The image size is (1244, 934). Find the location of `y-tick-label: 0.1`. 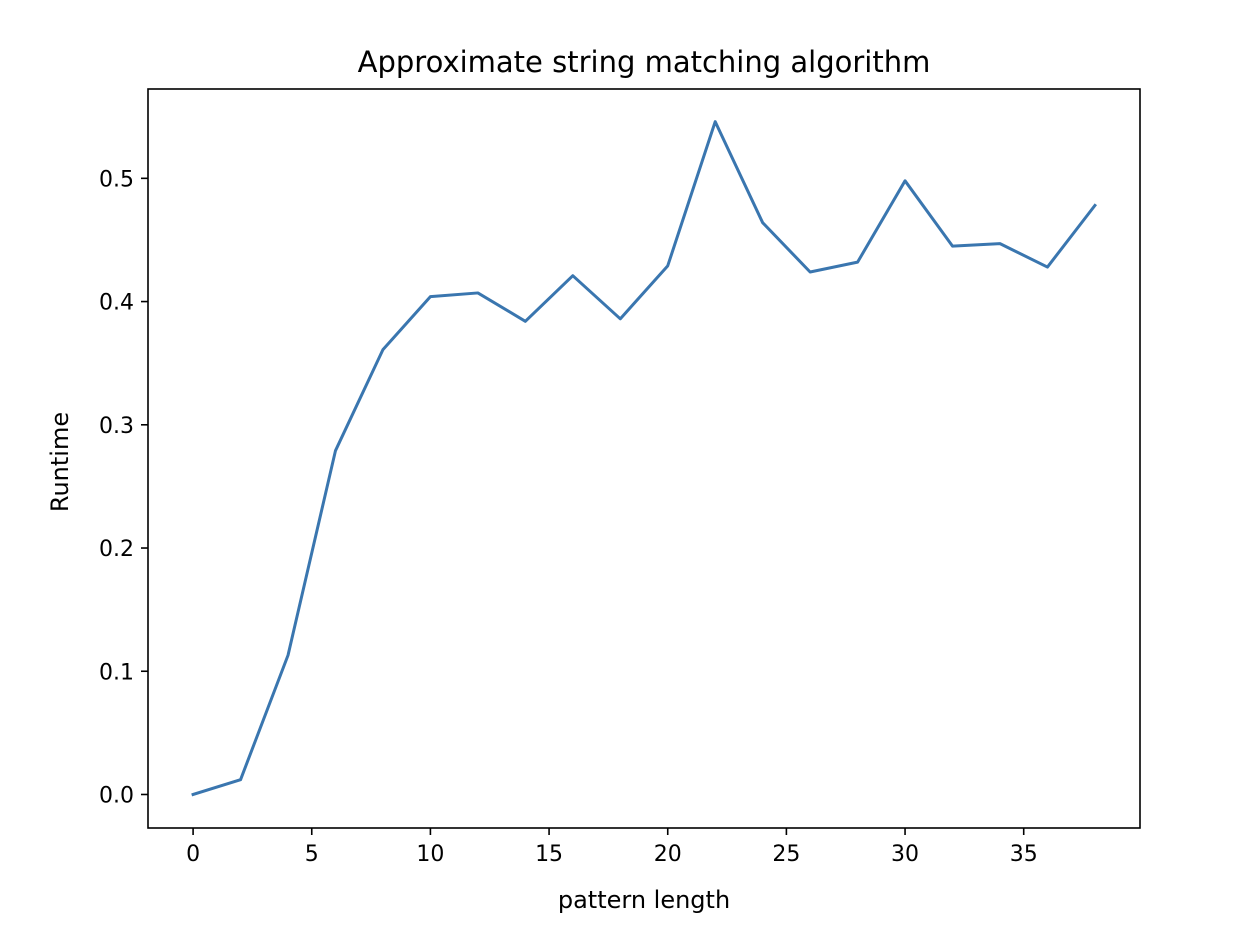

y-tick-label: 0.1 is located at coordinates (116, 672).